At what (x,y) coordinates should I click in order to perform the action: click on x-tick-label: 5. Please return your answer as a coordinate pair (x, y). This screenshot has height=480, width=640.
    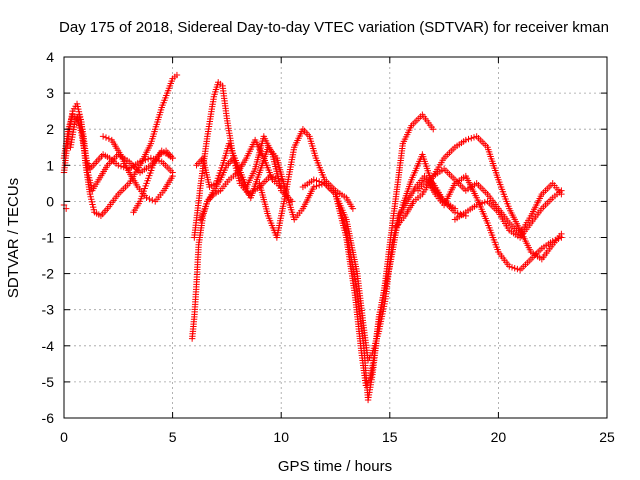
    Looking at the image, I should click on (173, 437).